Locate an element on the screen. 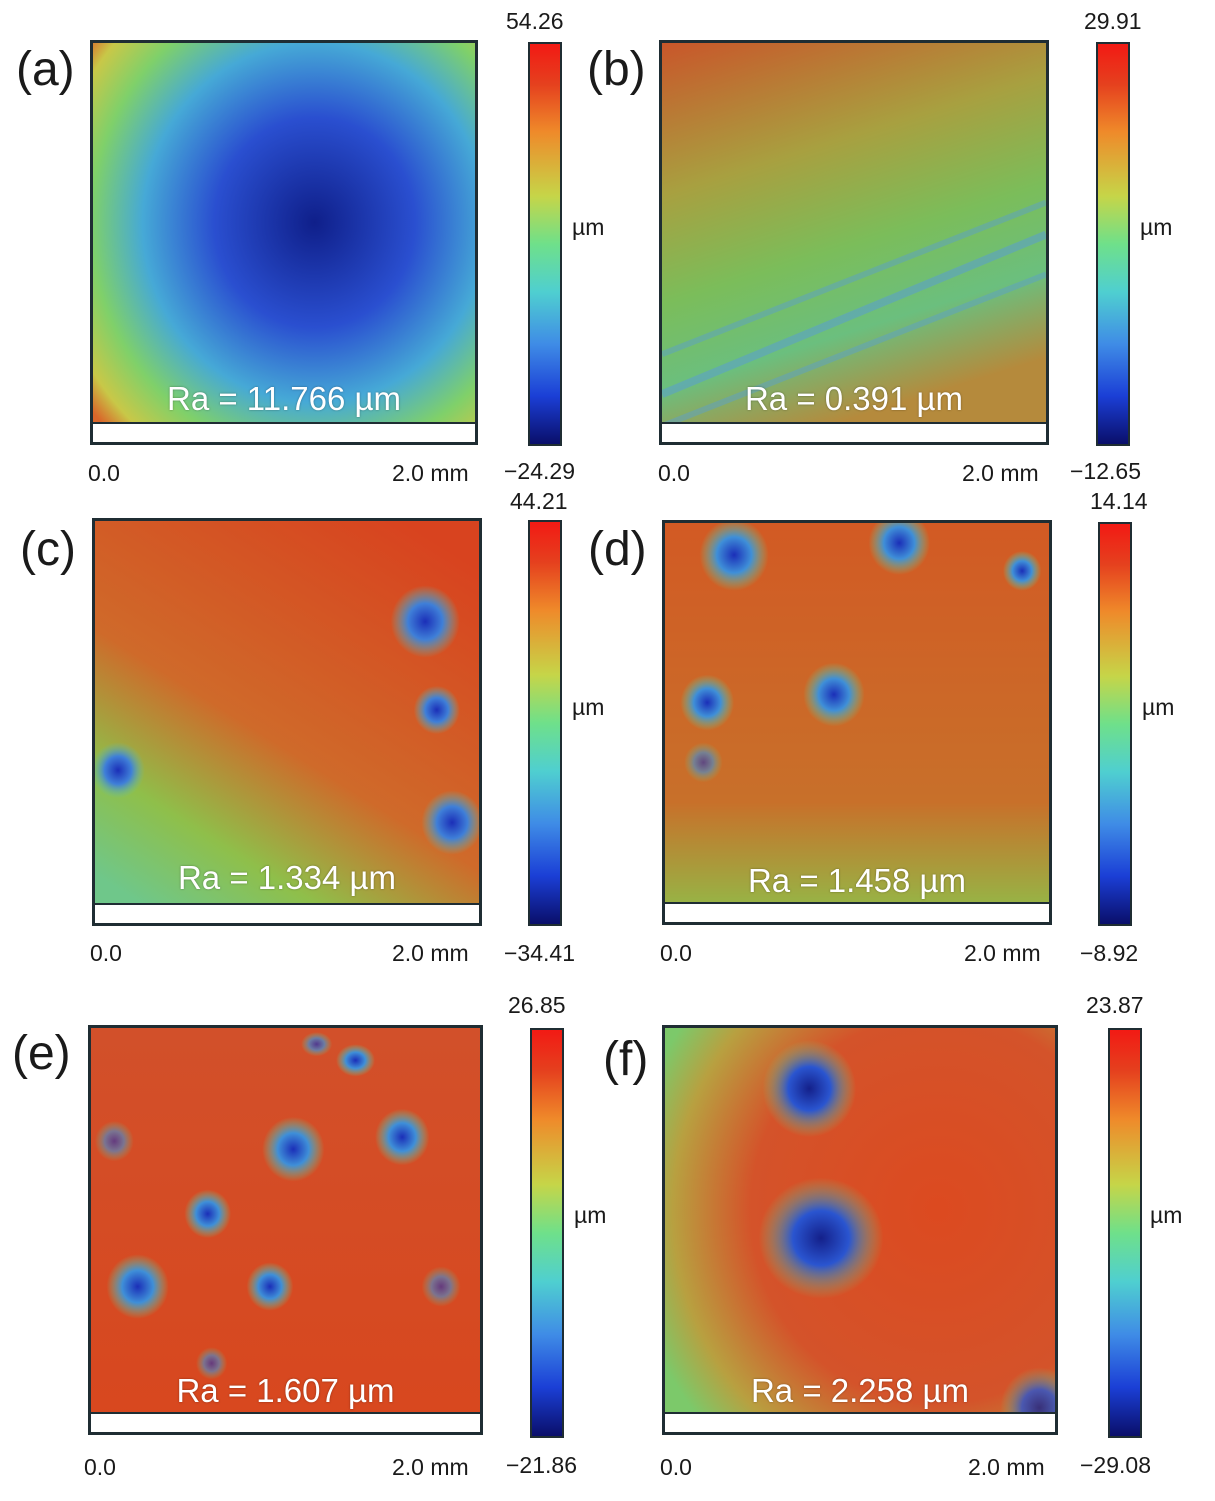 The image size is (1215, 1501). colorbar-max: 26.85 is located at coordinates (537, 1005).